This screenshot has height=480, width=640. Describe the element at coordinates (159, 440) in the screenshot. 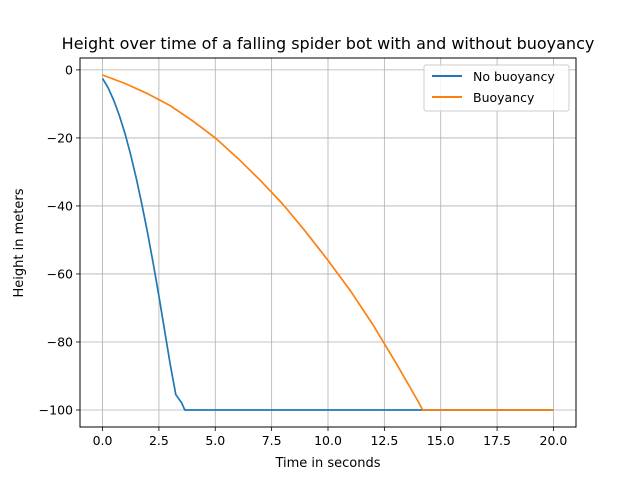

I see `x-tick-label: 2.5` at that location.